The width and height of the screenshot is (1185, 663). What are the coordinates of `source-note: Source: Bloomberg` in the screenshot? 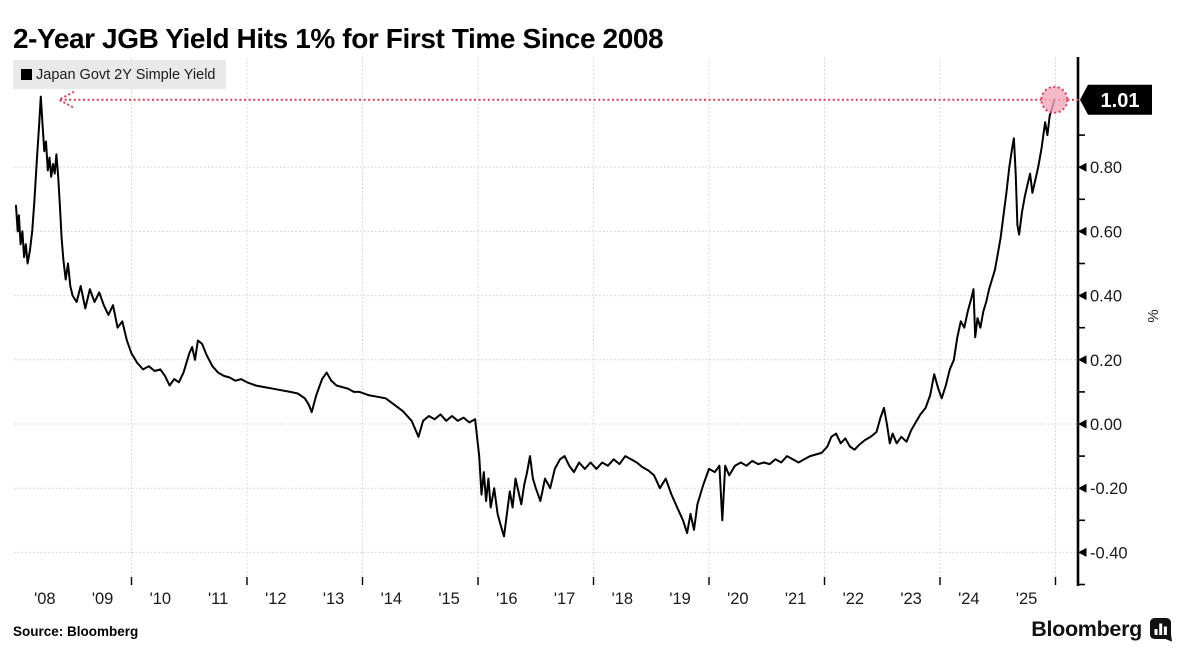 It's located at (76, 631).